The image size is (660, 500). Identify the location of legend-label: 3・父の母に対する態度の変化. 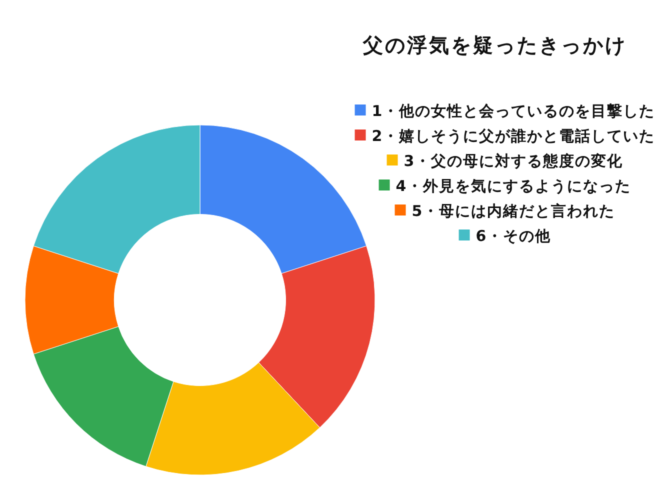
(514, 161).